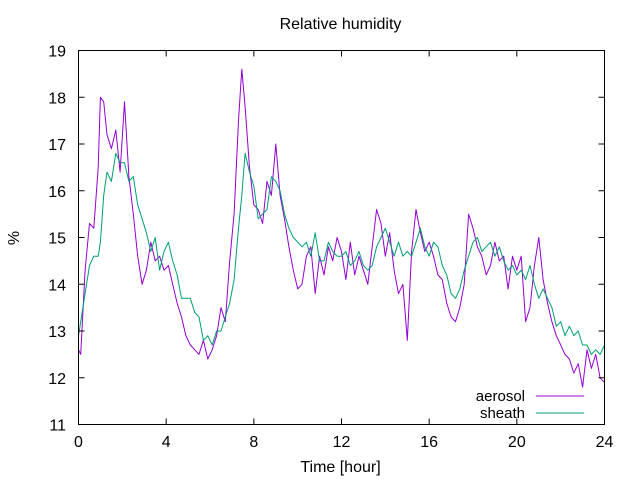 The image size is (640, 480). What do you see at coordinates (57, 239) in the screenshot?
I see `y-tick-label: 15` at bounding box center [57, 239].